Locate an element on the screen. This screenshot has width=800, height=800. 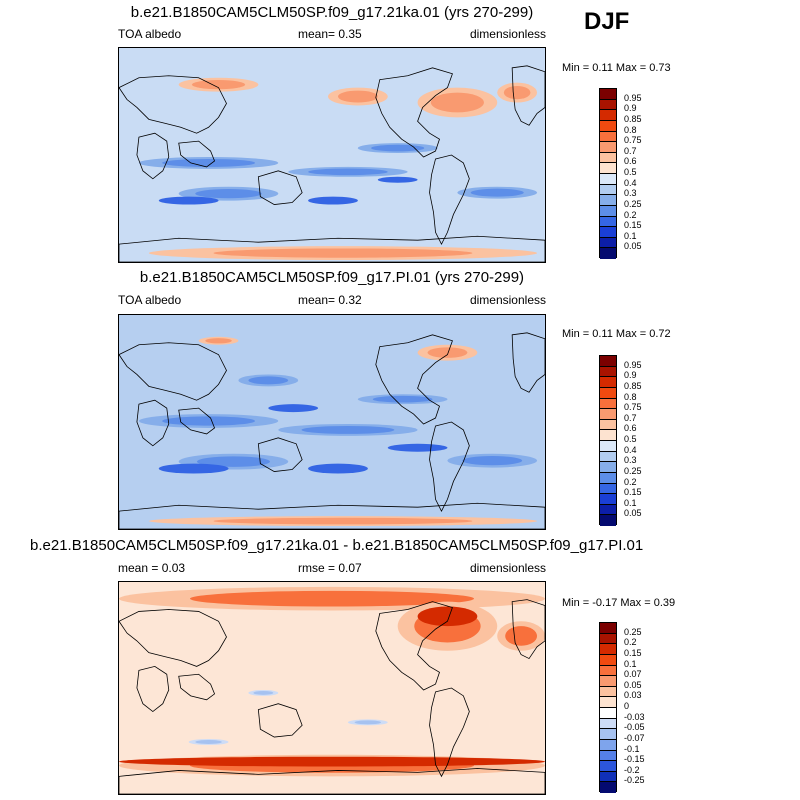
panel-3-minmax: Min = -0.17 Max = 0.39 is located at coordinates (619, 603).